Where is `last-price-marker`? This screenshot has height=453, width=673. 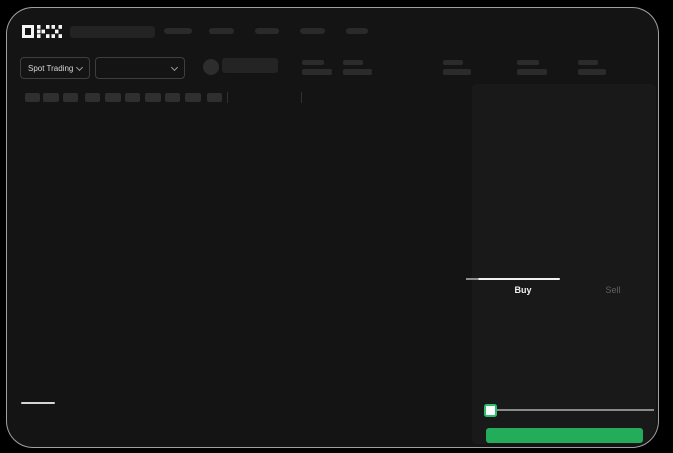
last-price-marker is located at coordinates (472, 279).